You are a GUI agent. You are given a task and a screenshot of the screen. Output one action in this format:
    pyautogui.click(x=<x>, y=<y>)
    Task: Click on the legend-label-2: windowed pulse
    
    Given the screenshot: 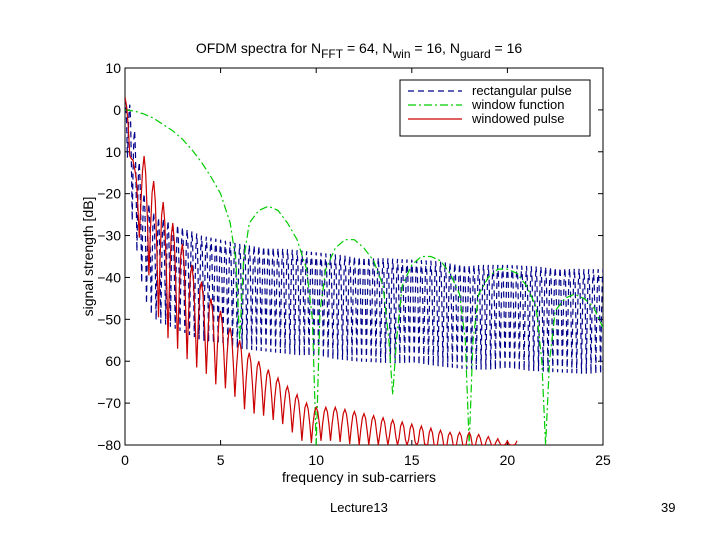 What is the action you would take?
    pyautogui.click(x=518, y=118)
    